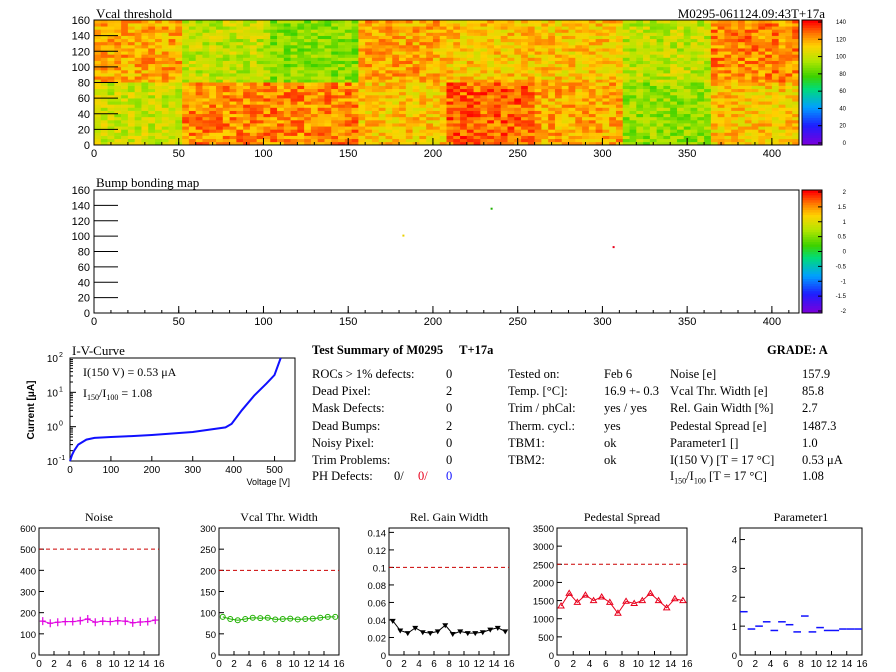 This screenshot has width=896, height=672. Describe the element at coordinates (573, 664) in the screenshot. I see `roc-x-tick-label: 2` at that location.